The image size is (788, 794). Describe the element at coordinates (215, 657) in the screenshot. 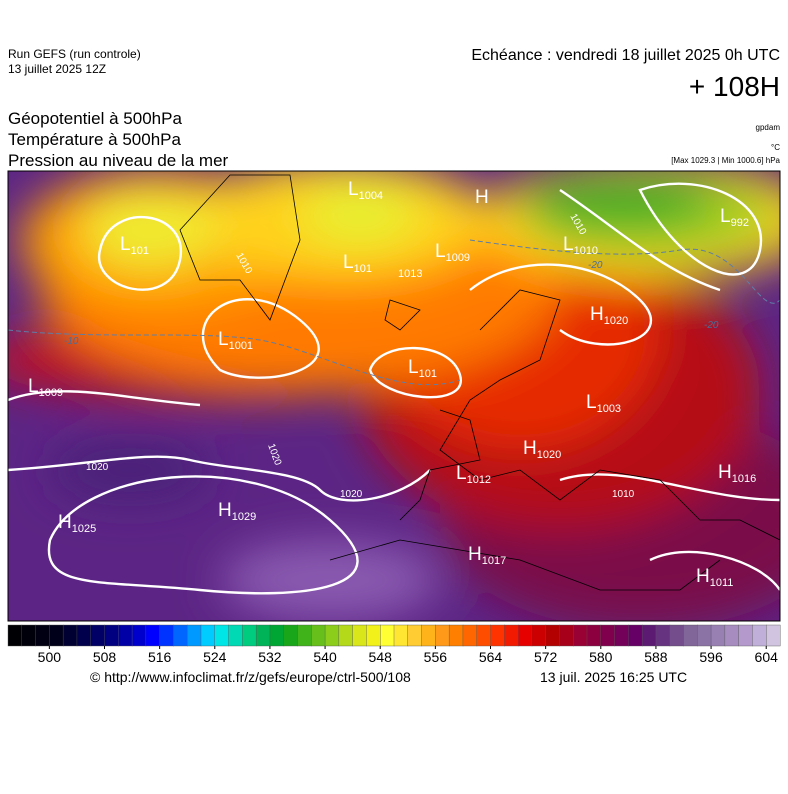

I see `colorbar-tick-label: 524` at that location.